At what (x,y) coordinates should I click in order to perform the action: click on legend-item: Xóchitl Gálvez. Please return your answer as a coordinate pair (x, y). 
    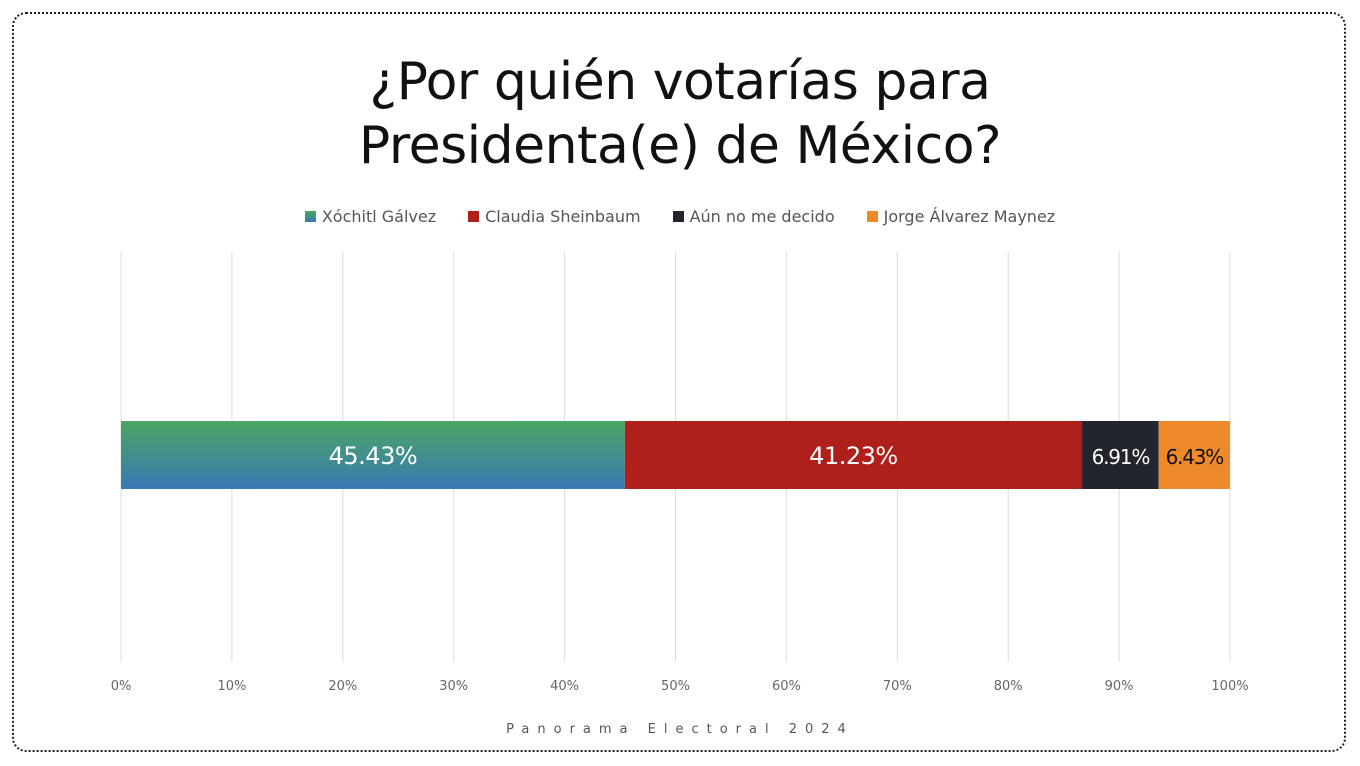
    Looking at the image, I should click on (370, 216).